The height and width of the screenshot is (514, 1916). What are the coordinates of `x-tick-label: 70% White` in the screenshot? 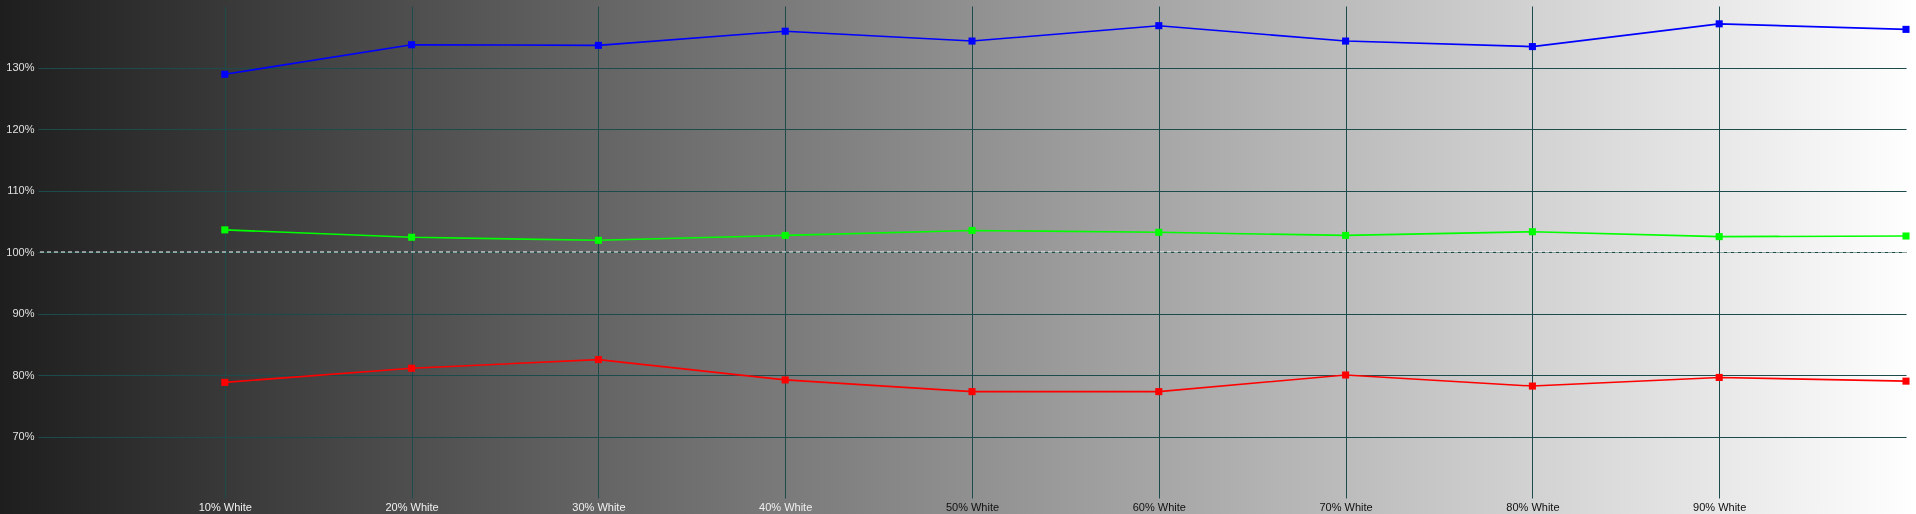 It's located at (1346, 506).